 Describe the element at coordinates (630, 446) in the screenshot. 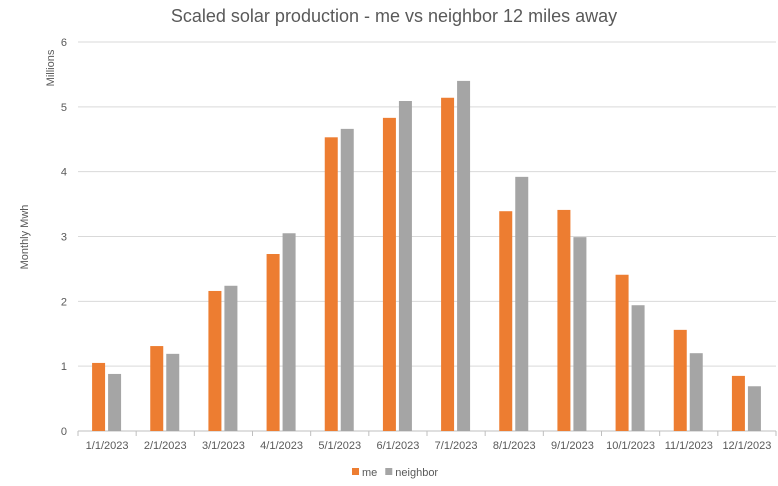

I see `x-tick-label: 10/1/2023` at that location.